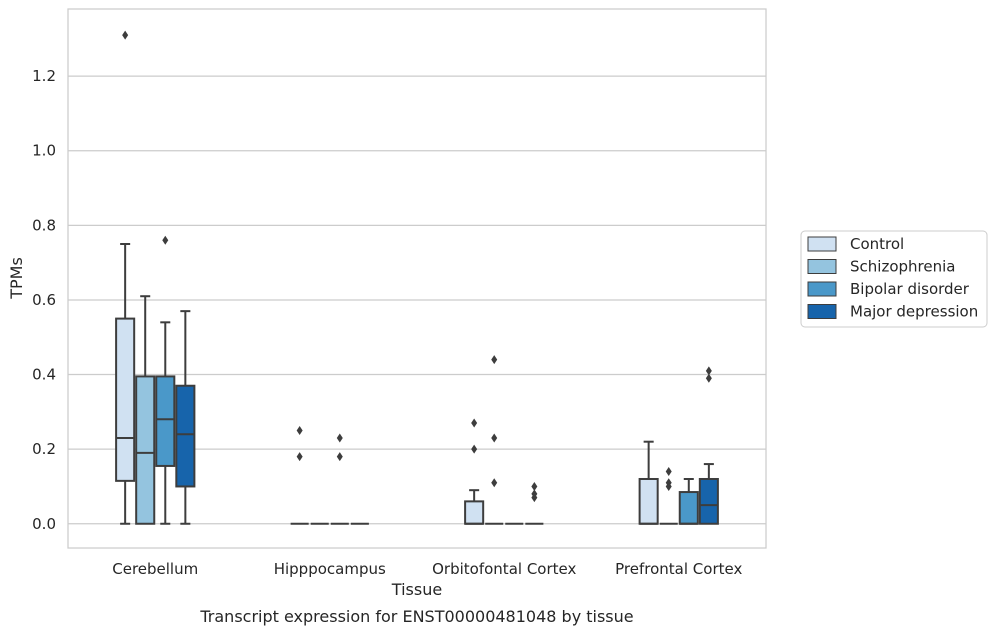 The image size is (997, 634). I want to click on y-tick-label: 0.6, so click(44, 300).